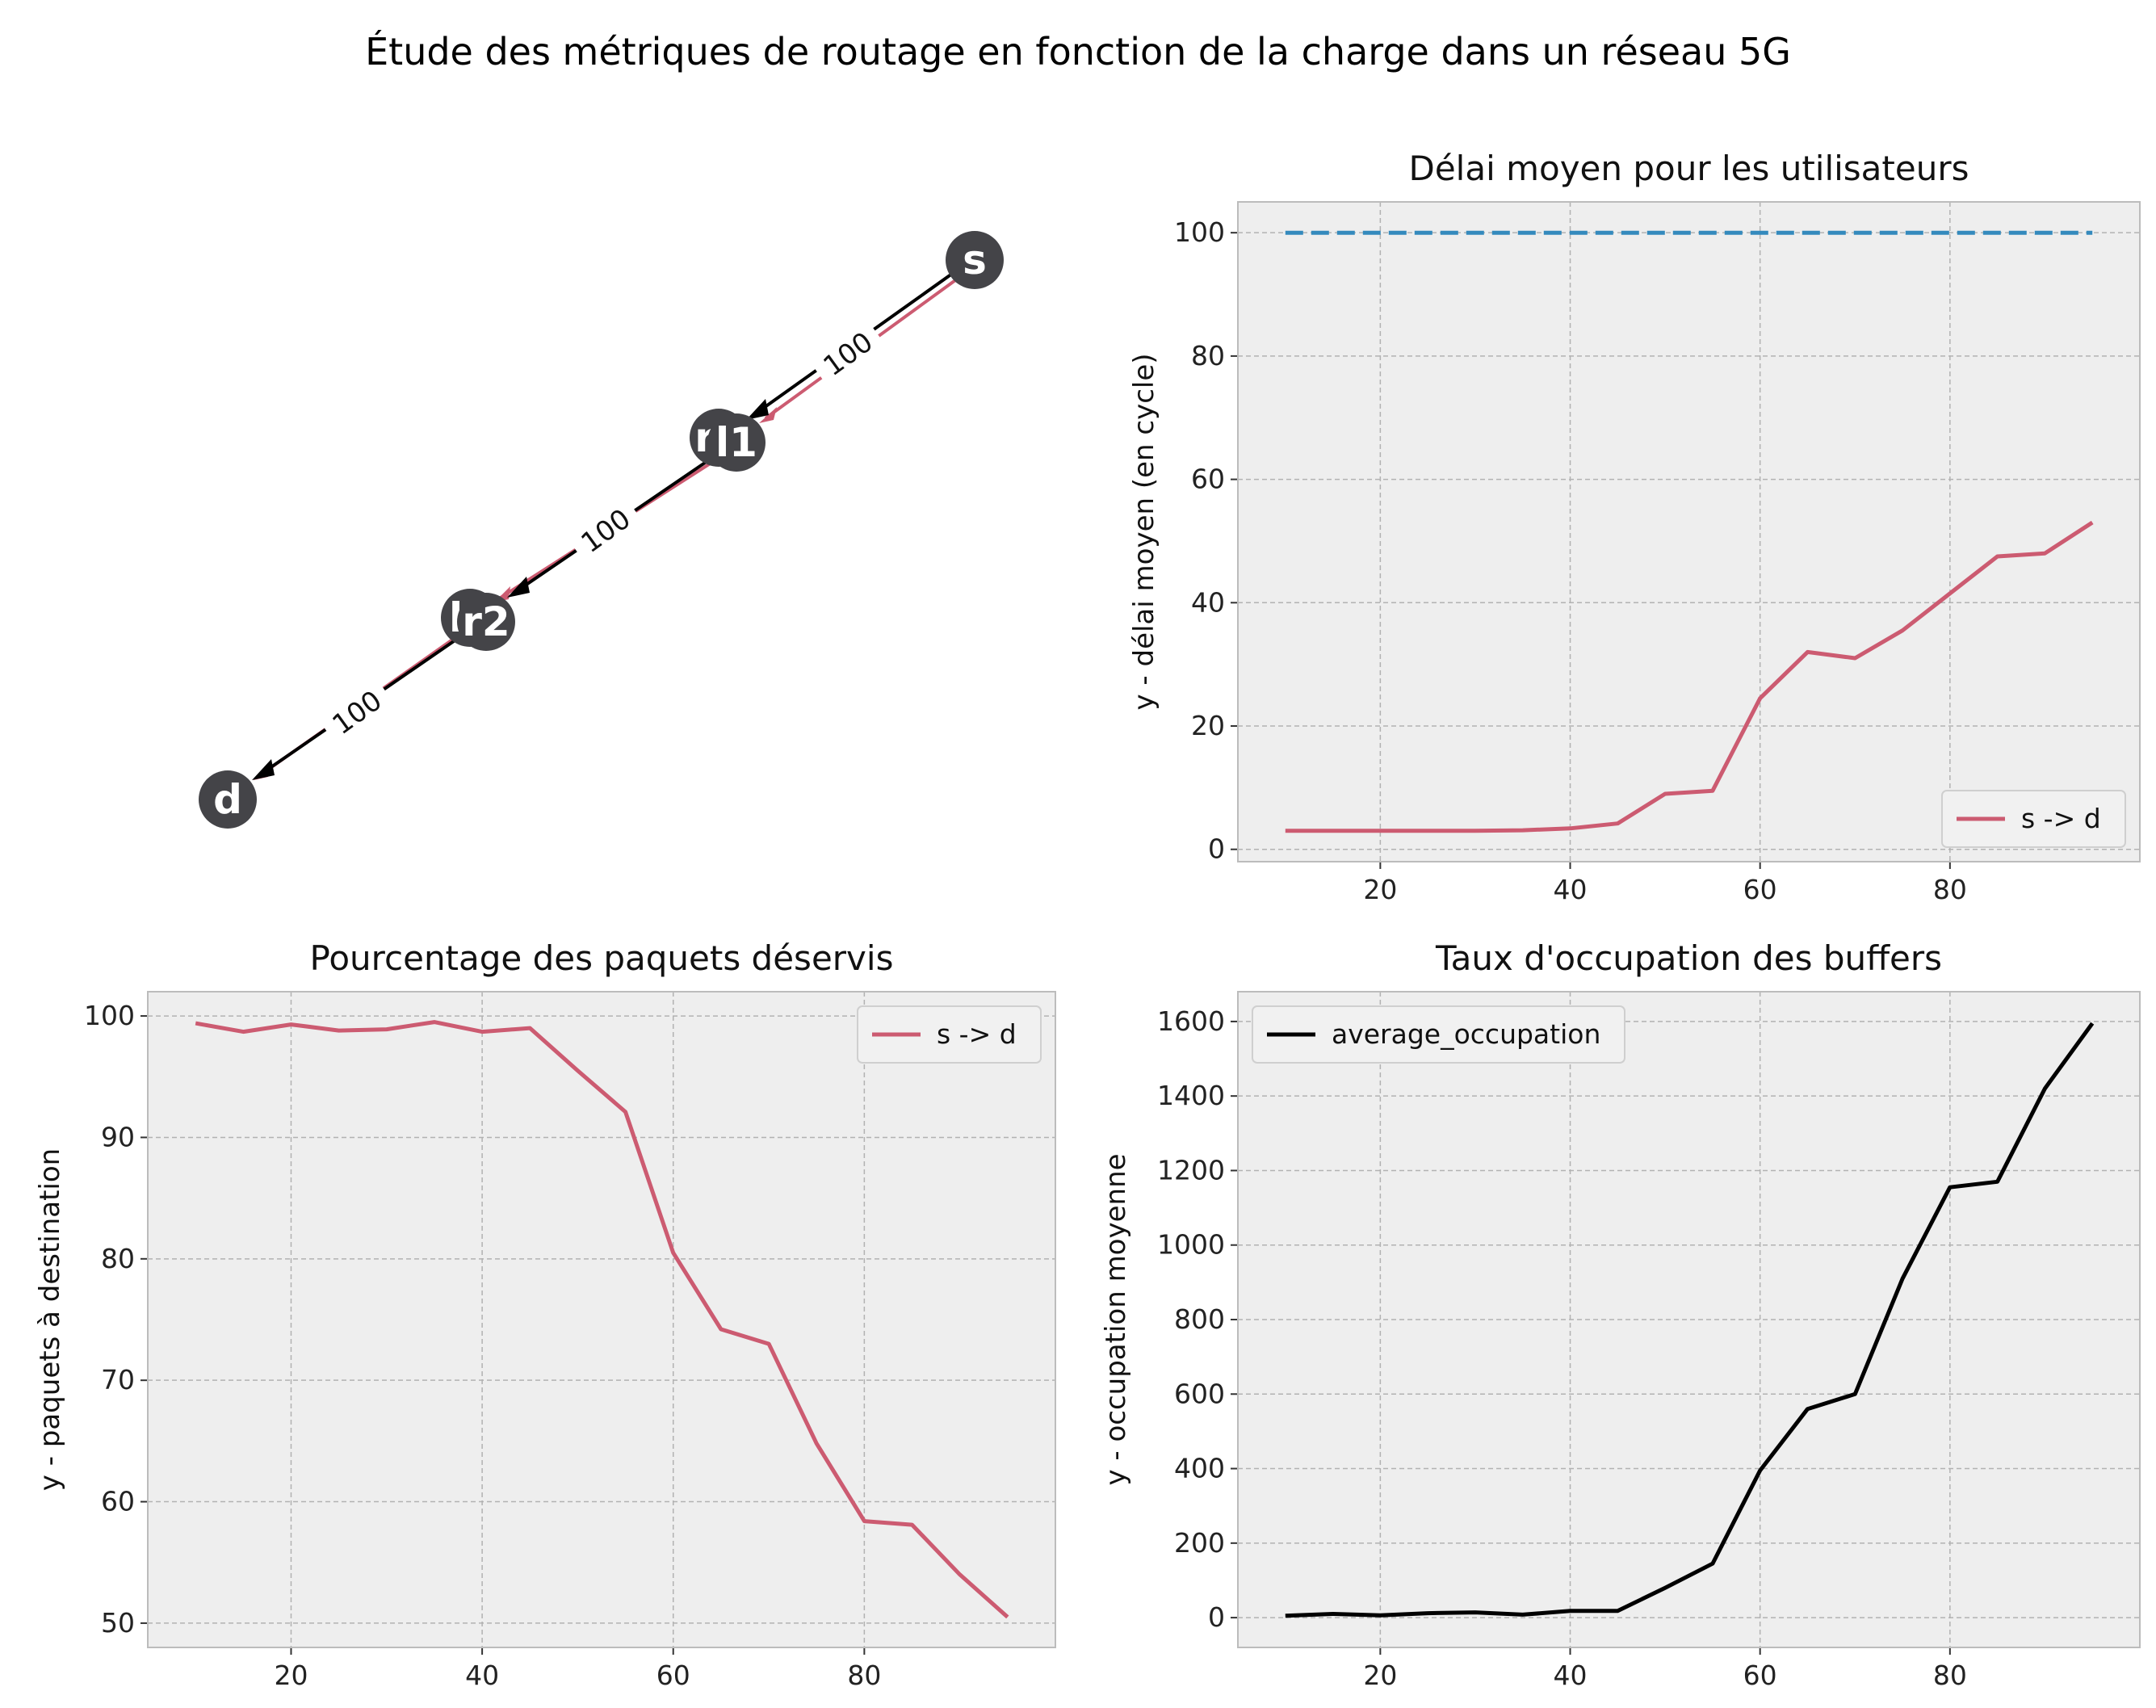 This screenshot has height=1708, width=2156. I want to click on y-tick-label: 1600, so click(1191, 1021).